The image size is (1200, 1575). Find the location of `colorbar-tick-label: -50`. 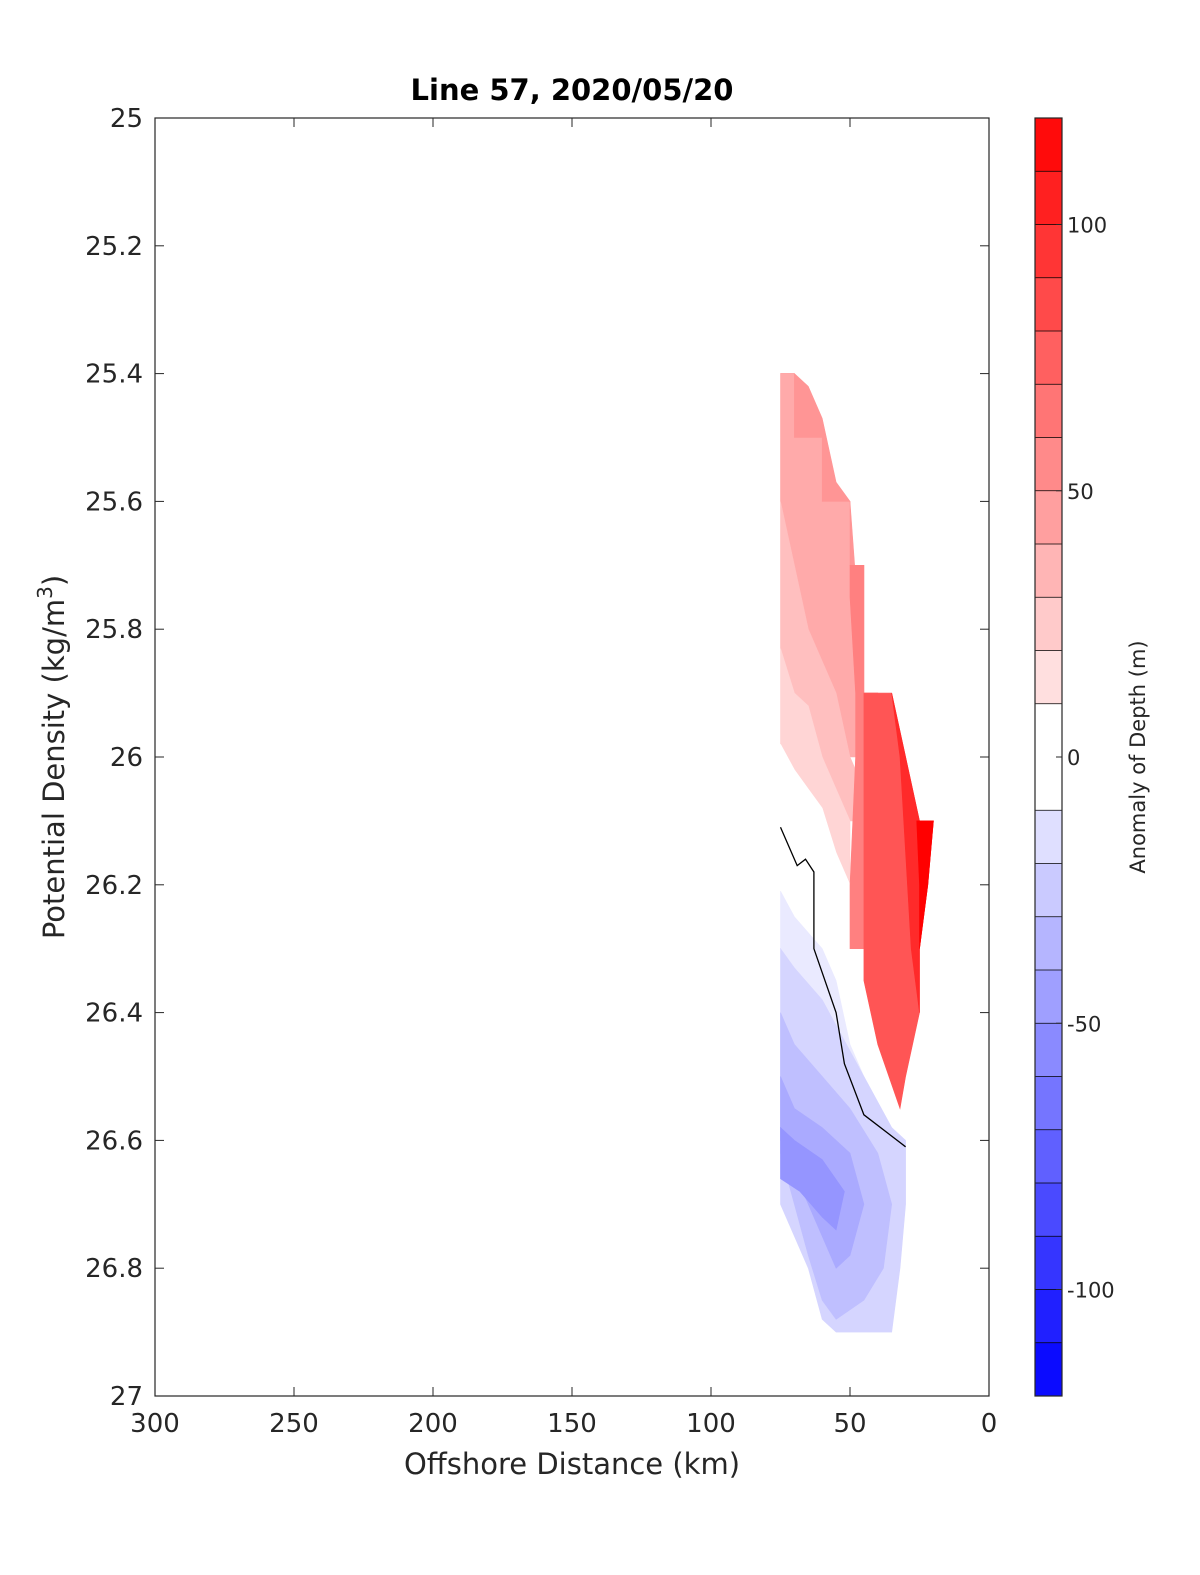

colorbar-tick-label: -50 is located at coordinates (1084, 1024).